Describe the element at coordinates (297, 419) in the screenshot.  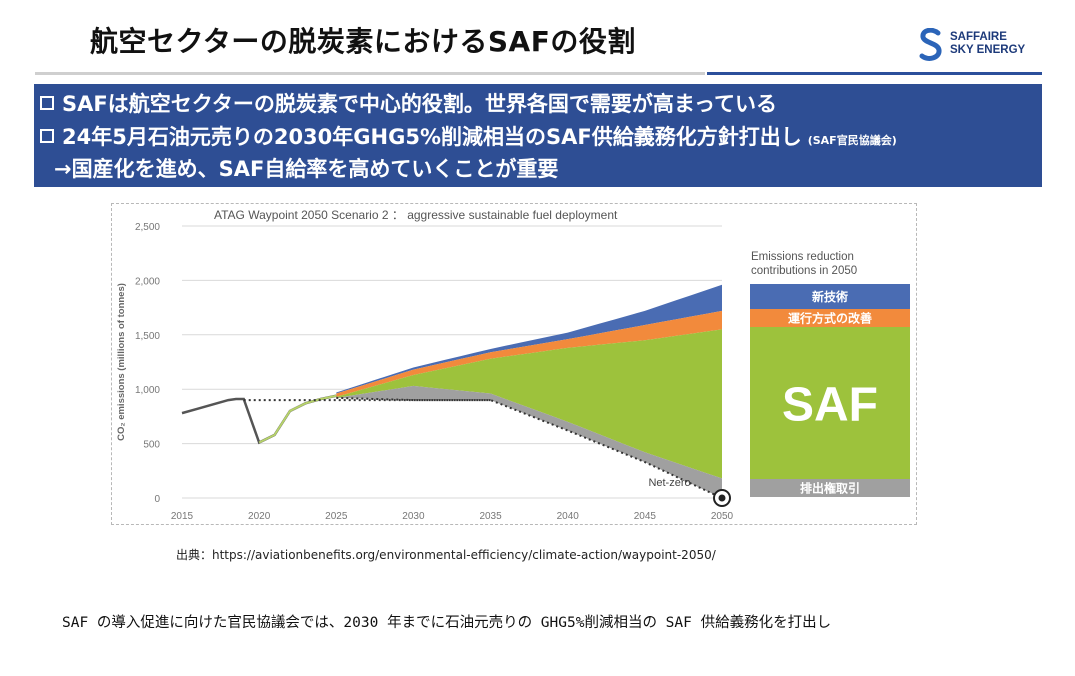
I see `recovery-line` at that location.